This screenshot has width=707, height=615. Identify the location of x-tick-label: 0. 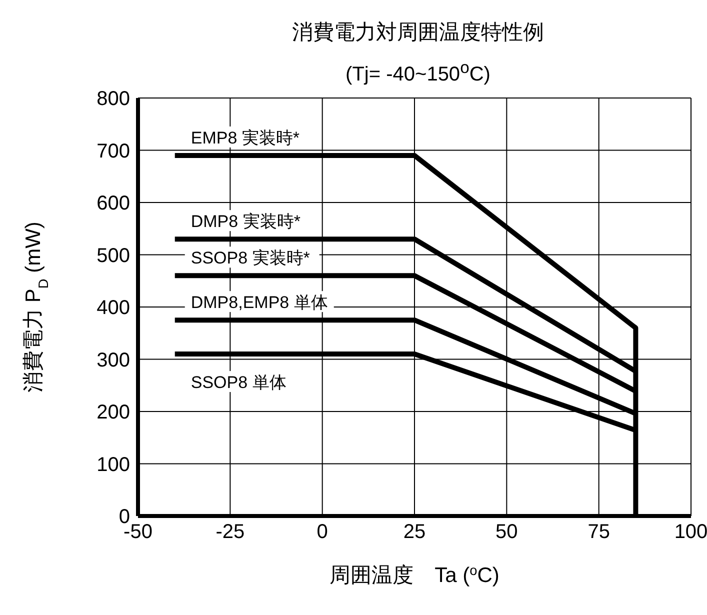
(322, 532).